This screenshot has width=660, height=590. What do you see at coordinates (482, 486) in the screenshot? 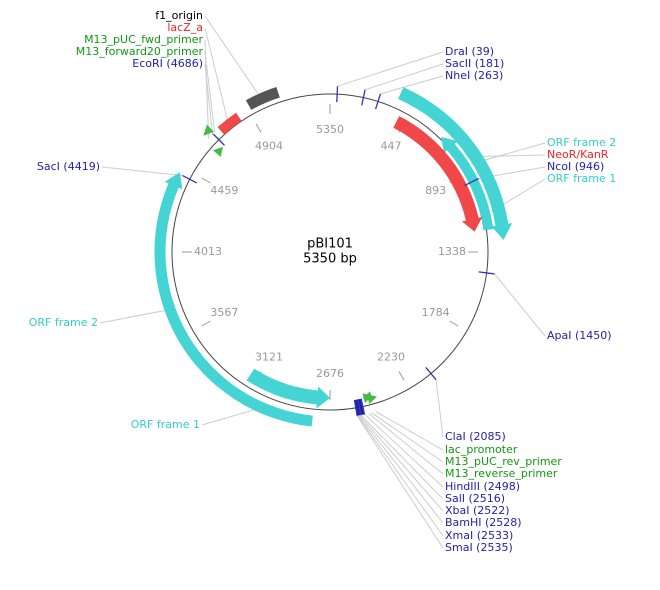
I see `feature-label: HindIII (2498)` at bounding box center [482, 486].